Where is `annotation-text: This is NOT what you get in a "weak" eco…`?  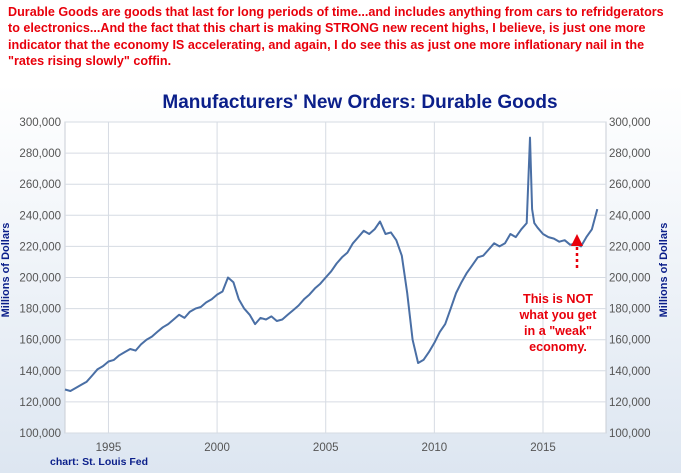
annotation-text: This is NOT what you get in a "weak" eco… is located at coordinates (558, 323).